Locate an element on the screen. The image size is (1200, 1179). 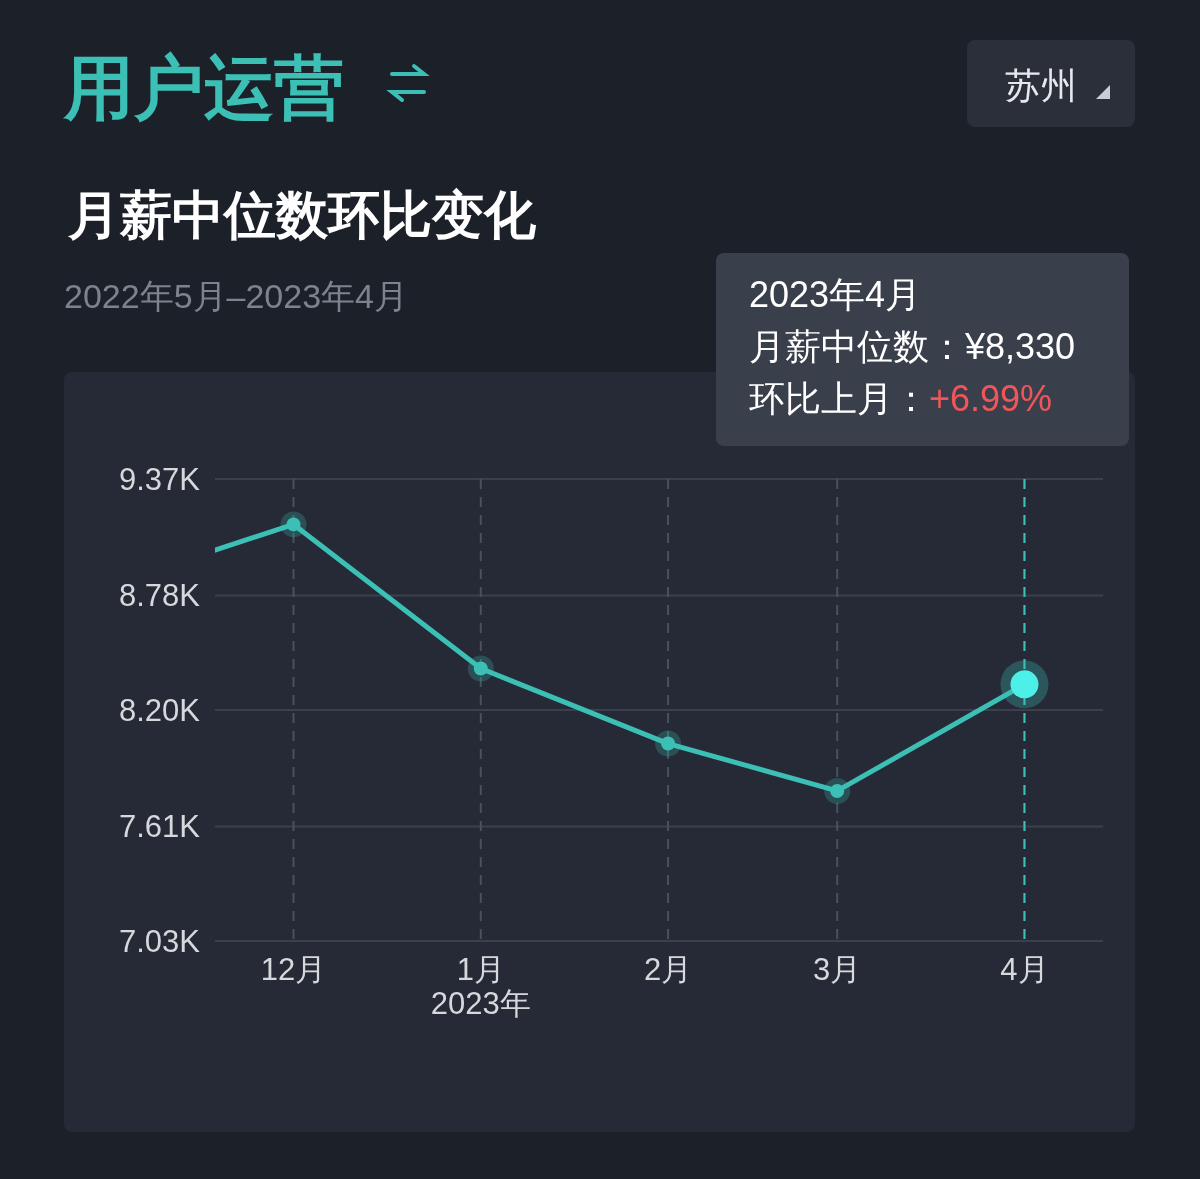
x-tick-label: 4月 is located at coordinates (1024, 969).